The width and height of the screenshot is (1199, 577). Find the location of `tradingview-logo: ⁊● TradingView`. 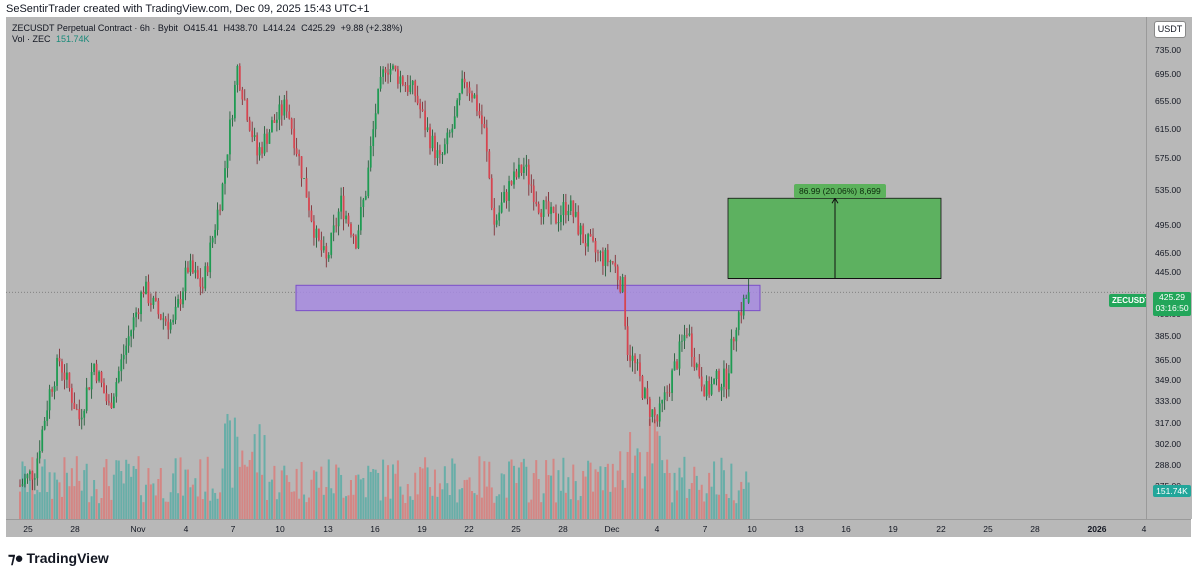

tradingview-logo: ⁊● TradingView is located at coordinates (58, 558).